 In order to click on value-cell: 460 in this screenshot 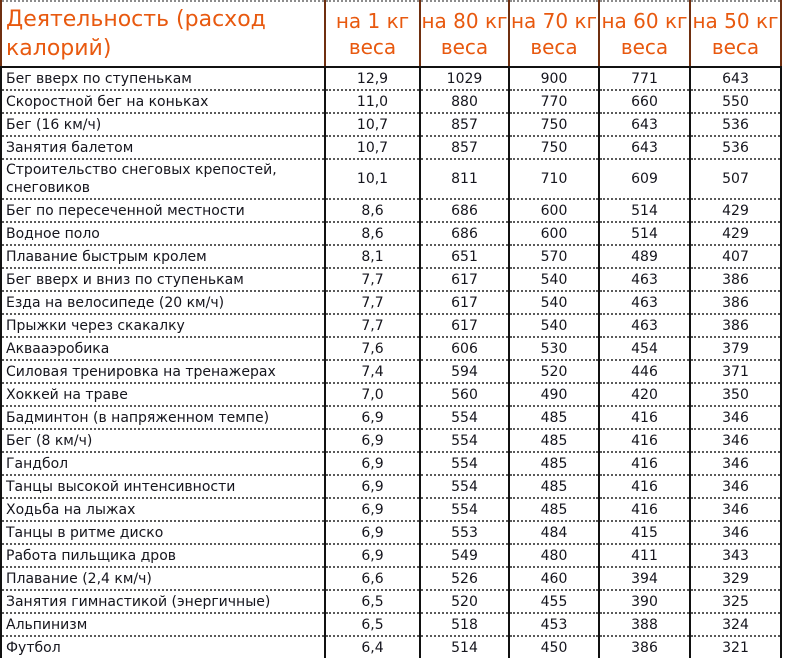, I will do `click(553, 578)`.